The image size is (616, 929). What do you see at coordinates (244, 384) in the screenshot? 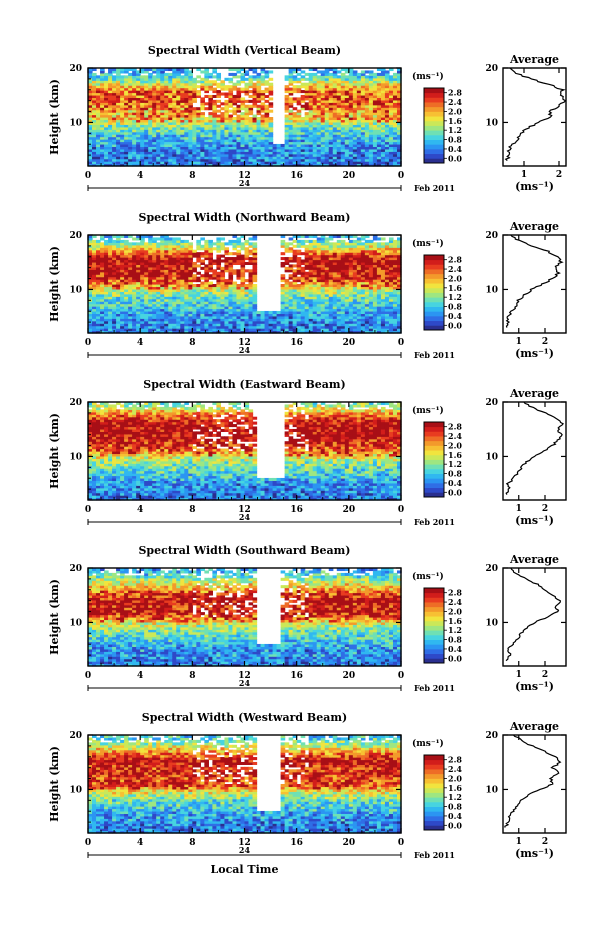
I see `panel-title: Spectral Width (Eastward Beam)` at bounding box center [244, 384].